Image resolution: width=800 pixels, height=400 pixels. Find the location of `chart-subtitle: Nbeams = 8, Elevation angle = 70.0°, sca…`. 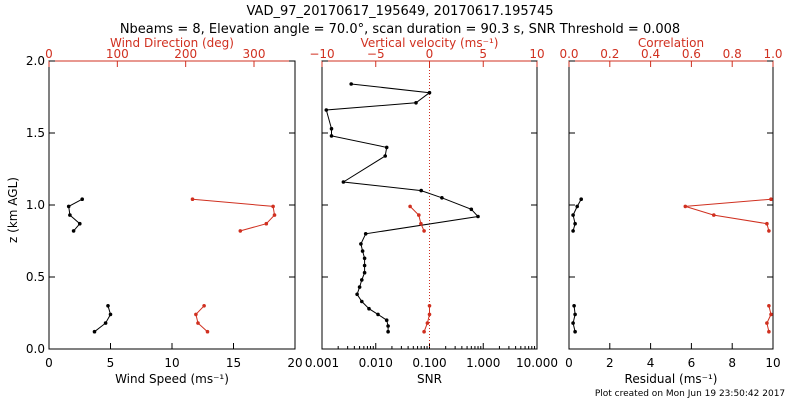

chart-subtitle: Nbeams = 8, Elevation angle = 70.0°, sca… is located at coordinates (400, 29).